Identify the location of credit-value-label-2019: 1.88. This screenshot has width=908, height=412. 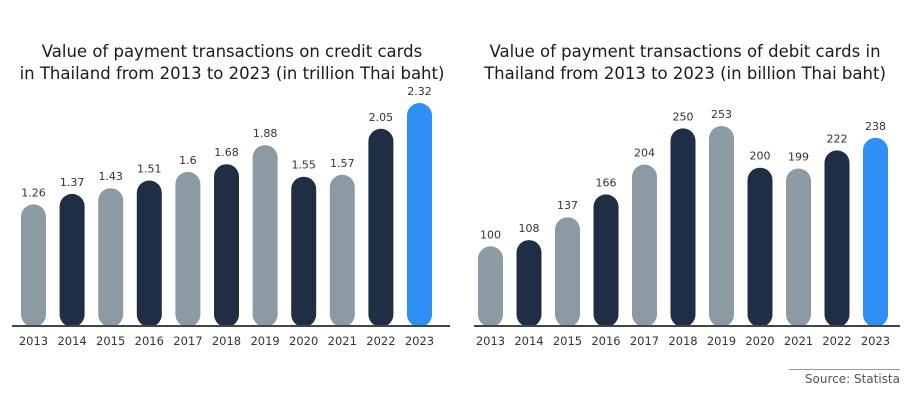
(265, 133).